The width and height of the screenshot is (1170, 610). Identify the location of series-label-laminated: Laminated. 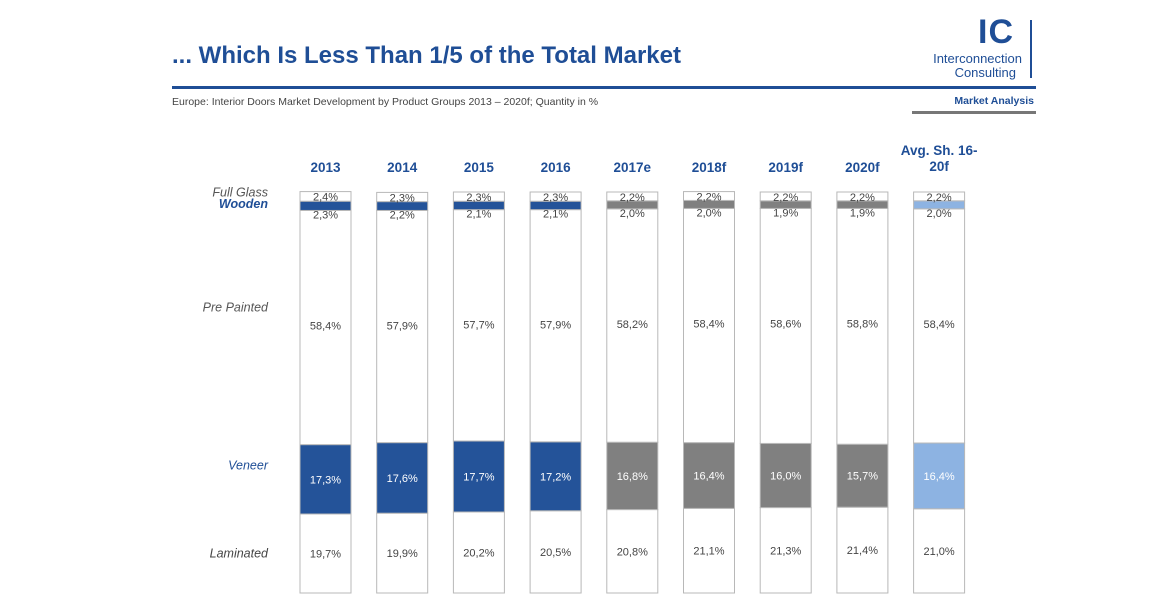
(239, 554).